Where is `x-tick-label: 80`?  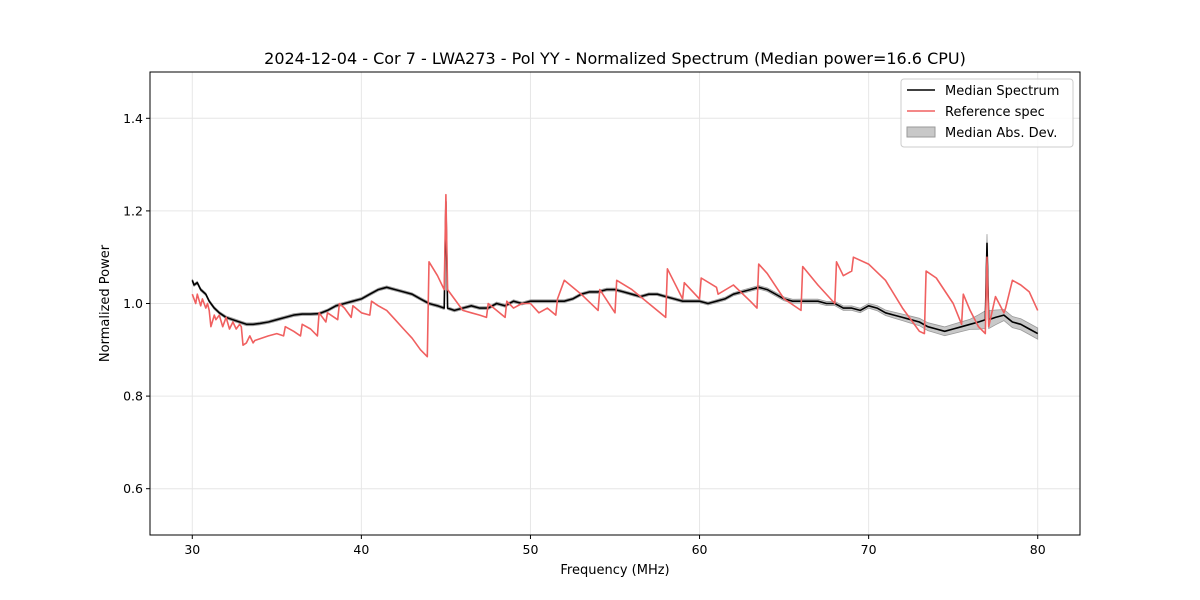 x-tick-label: 80 is located at coordinates (1038, 549).